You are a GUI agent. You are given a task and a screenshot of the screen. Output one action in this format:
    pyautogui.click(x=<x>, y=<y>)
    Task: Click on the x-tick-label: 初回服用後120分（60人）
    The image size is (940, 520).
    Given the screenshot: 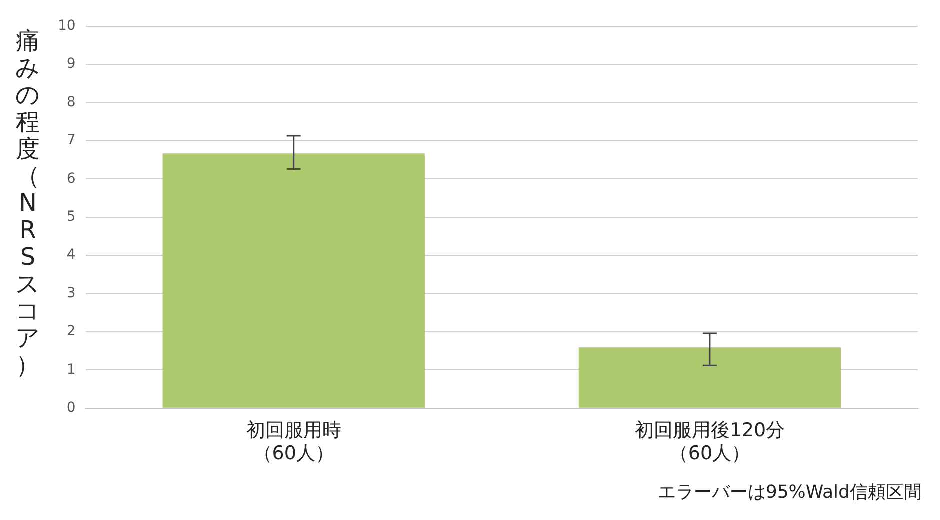 What is the action you would take?
    pyautogui.click(x=710, y=442)
    